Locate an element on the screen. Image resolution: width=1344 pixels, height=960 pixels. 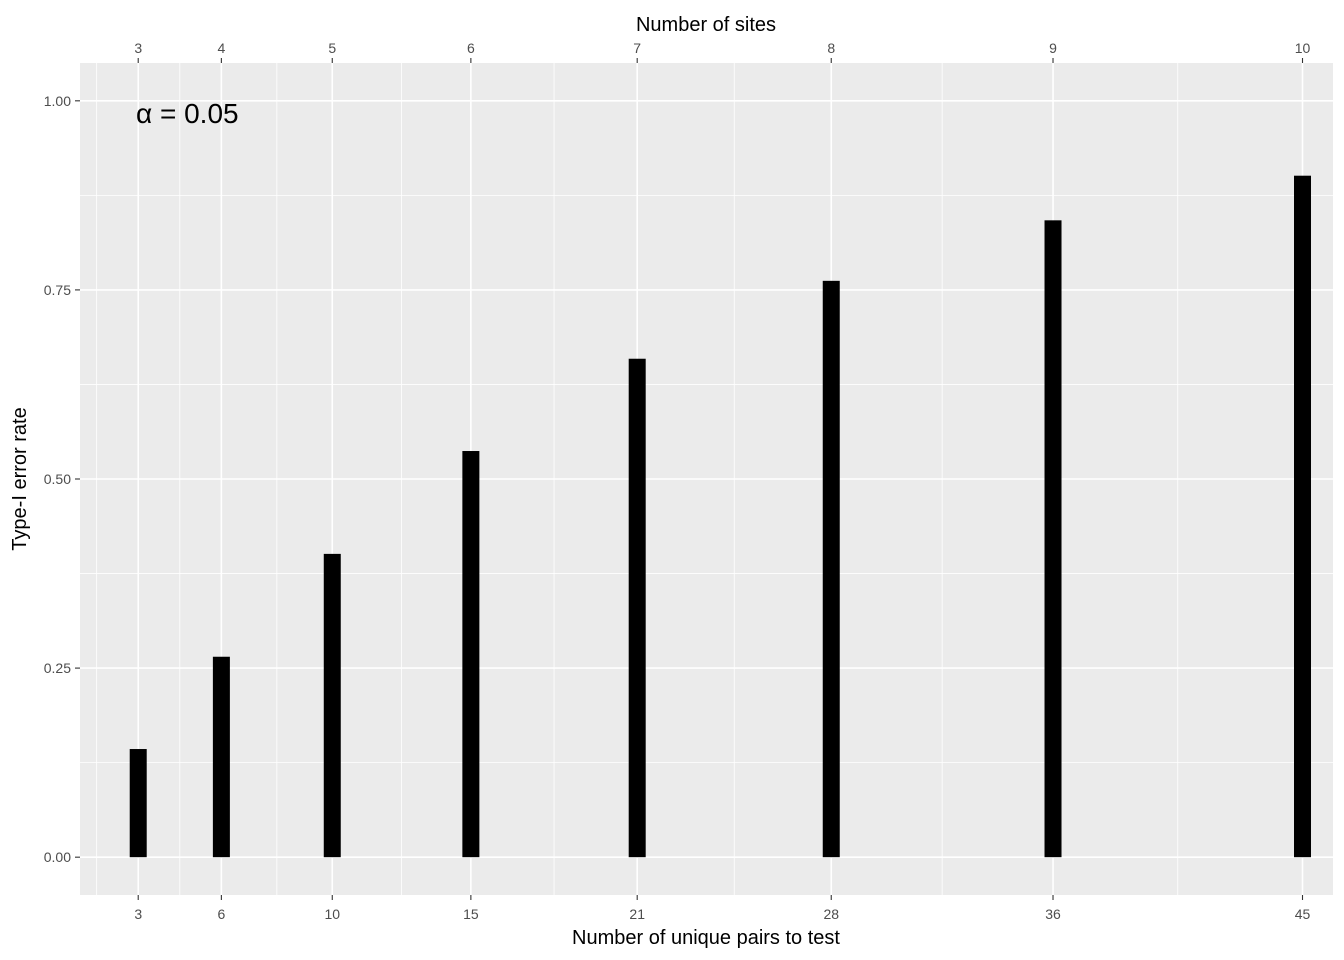
x2-axis-title: Number of sites is located at coordinates (706, 25).